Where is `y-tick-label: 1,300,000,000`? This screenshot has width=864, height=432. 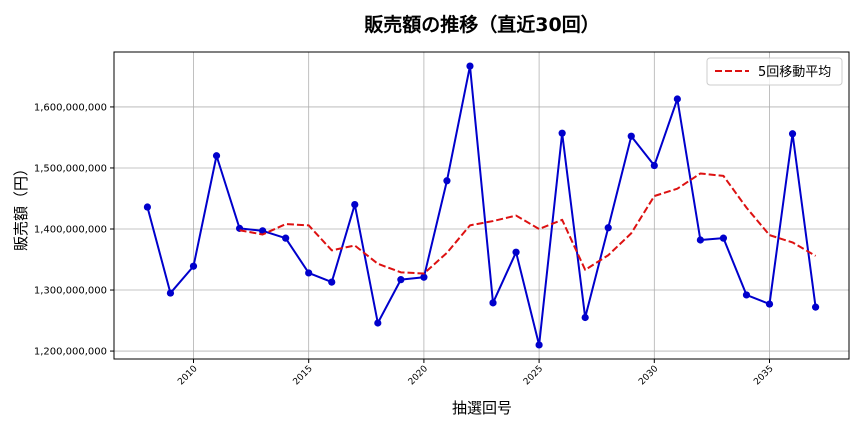 y-tick-label: 1,300,000,000 is located at coordinates (70, 291).